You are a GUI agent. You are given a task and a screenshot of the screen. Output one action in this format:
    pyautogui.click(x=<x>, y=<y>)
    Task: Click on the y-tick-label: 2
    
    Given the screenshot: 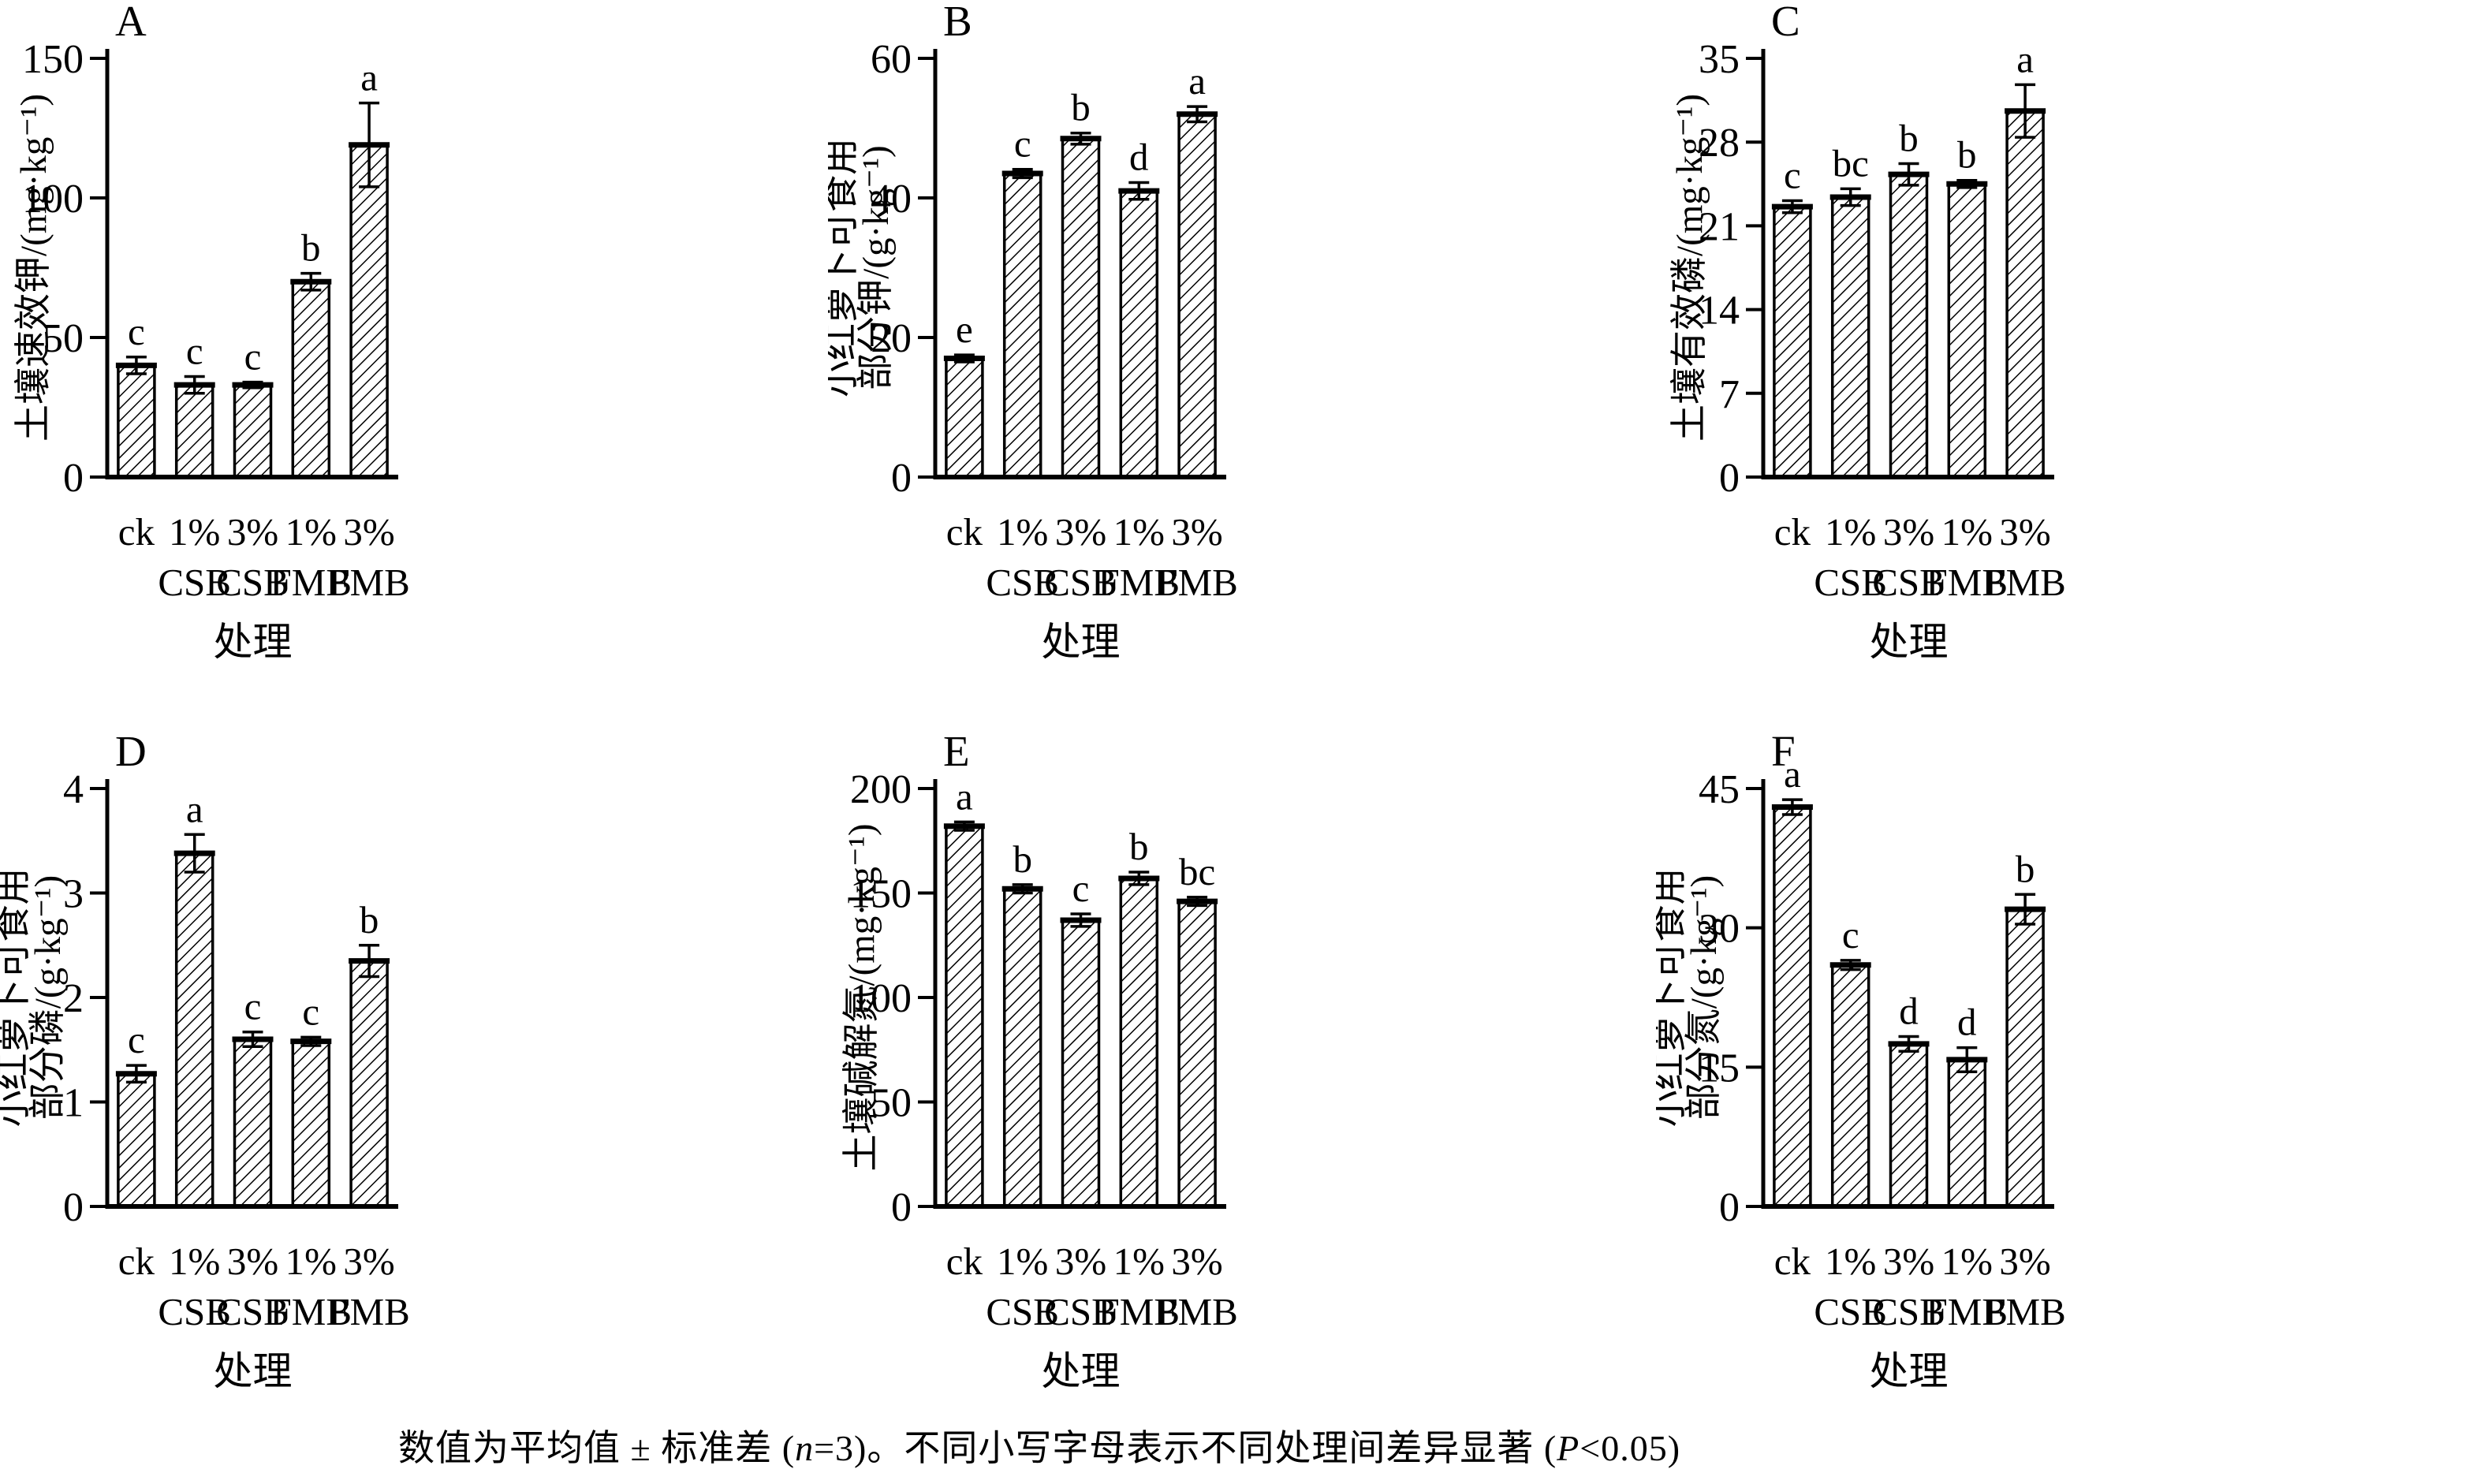 What is the action you would take?
    pyautogui.click(x=73, y=998)
    